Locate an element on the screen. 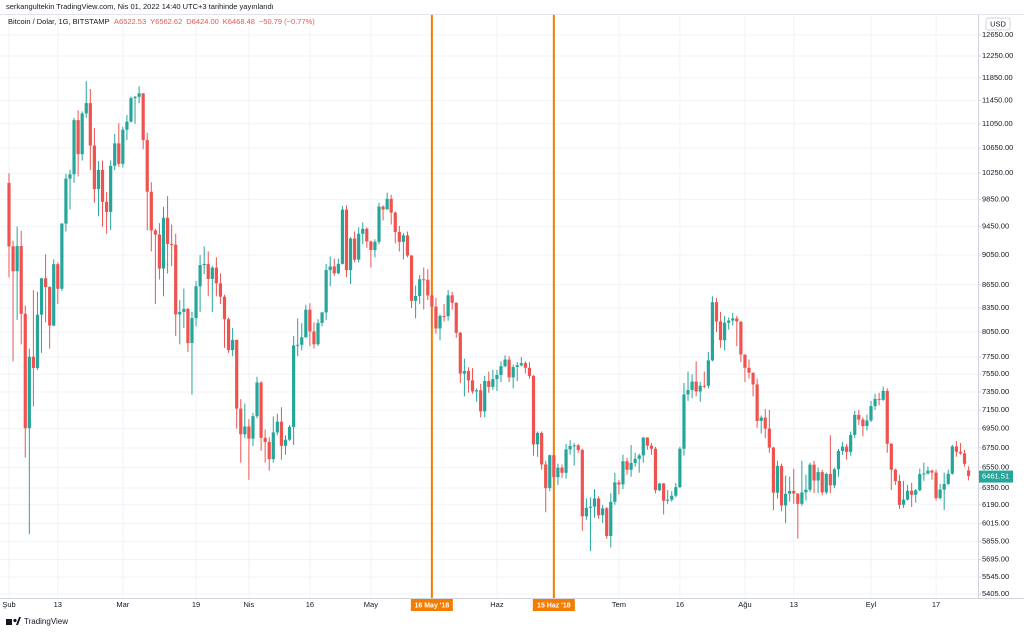 The image size is (1024, 633). y-tick-label: 6350.00 is located at coordinates (995, 487).